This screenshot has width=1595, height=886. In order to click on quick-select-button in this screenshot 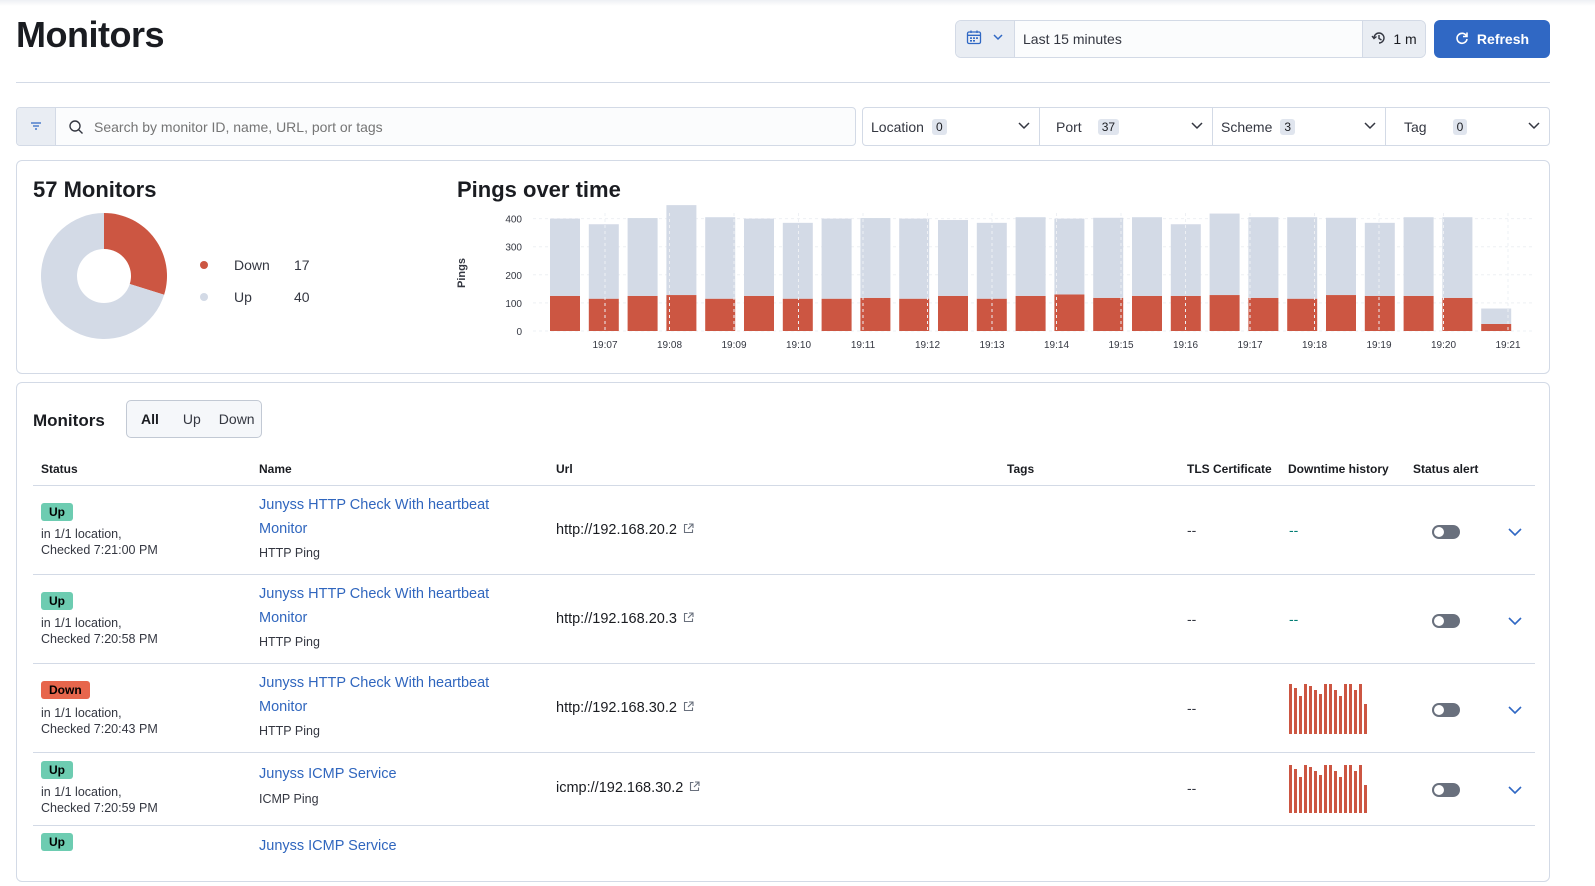, I will do `click(985, 39)`.